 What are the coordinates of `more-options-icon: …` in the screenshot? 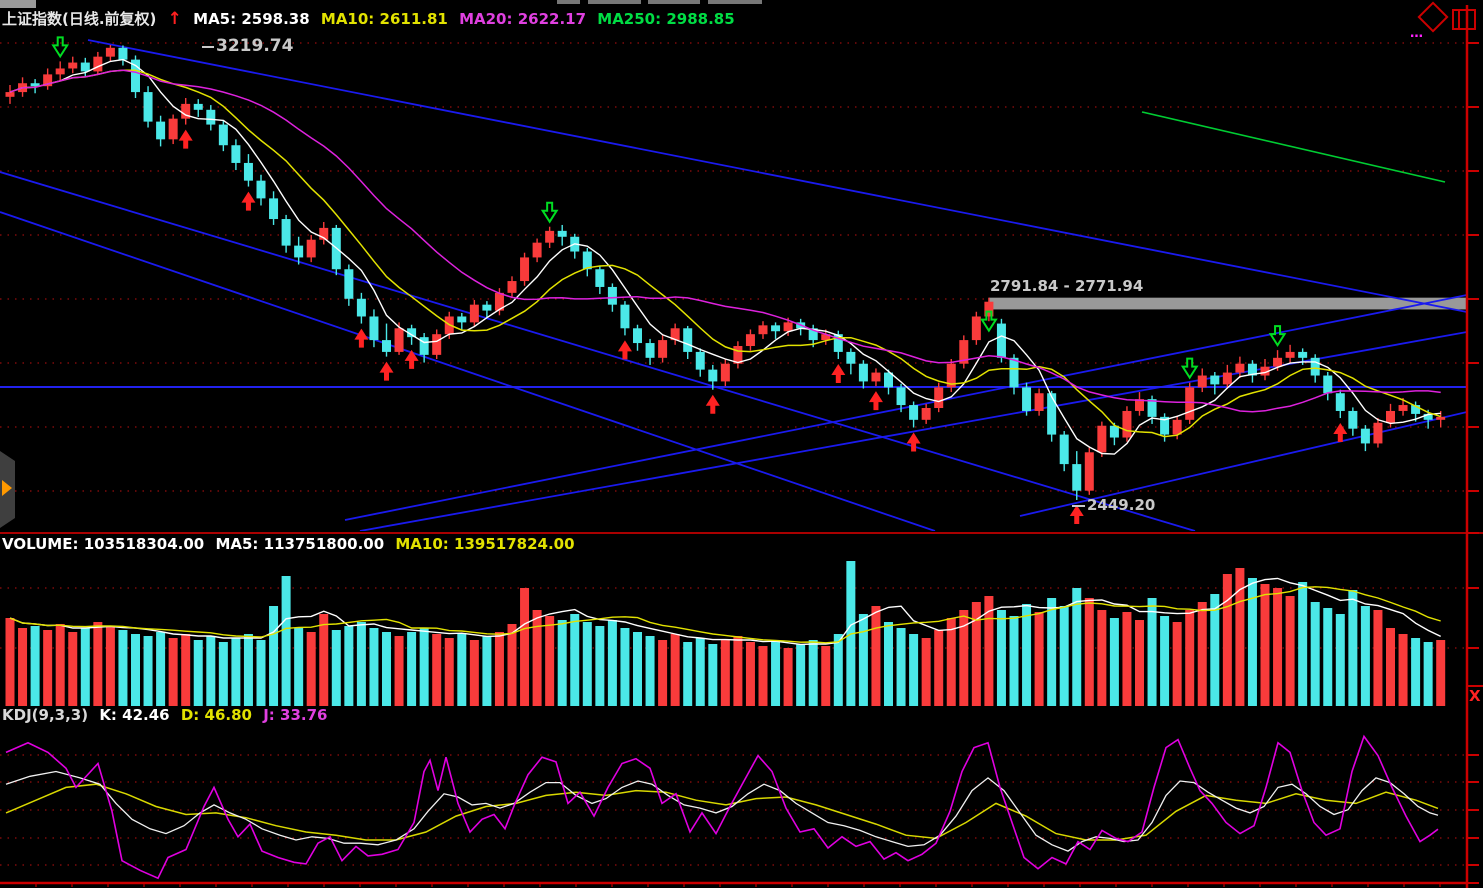 It's located at (1418, 33).